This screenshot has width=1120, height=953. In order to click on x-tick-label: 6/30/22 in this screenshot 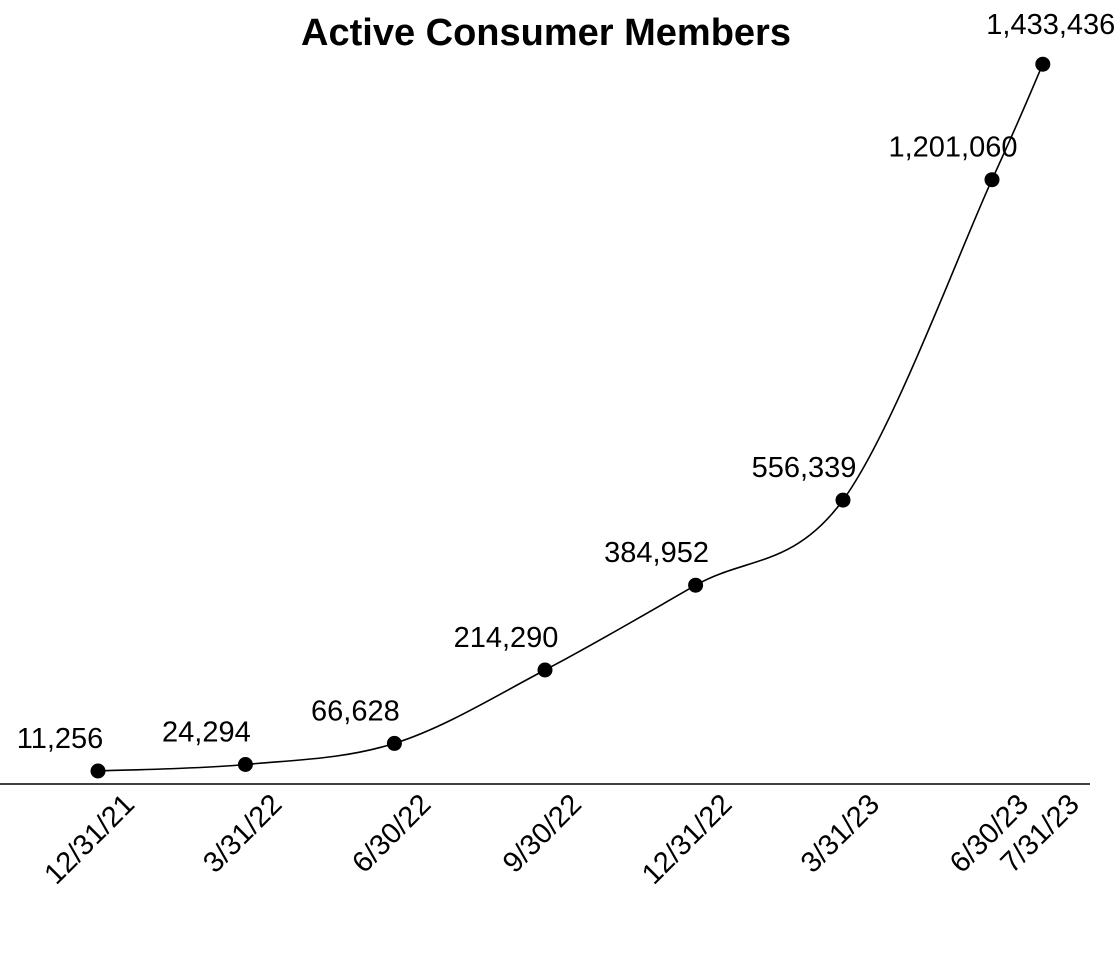, I will do `click(391, 833)`.